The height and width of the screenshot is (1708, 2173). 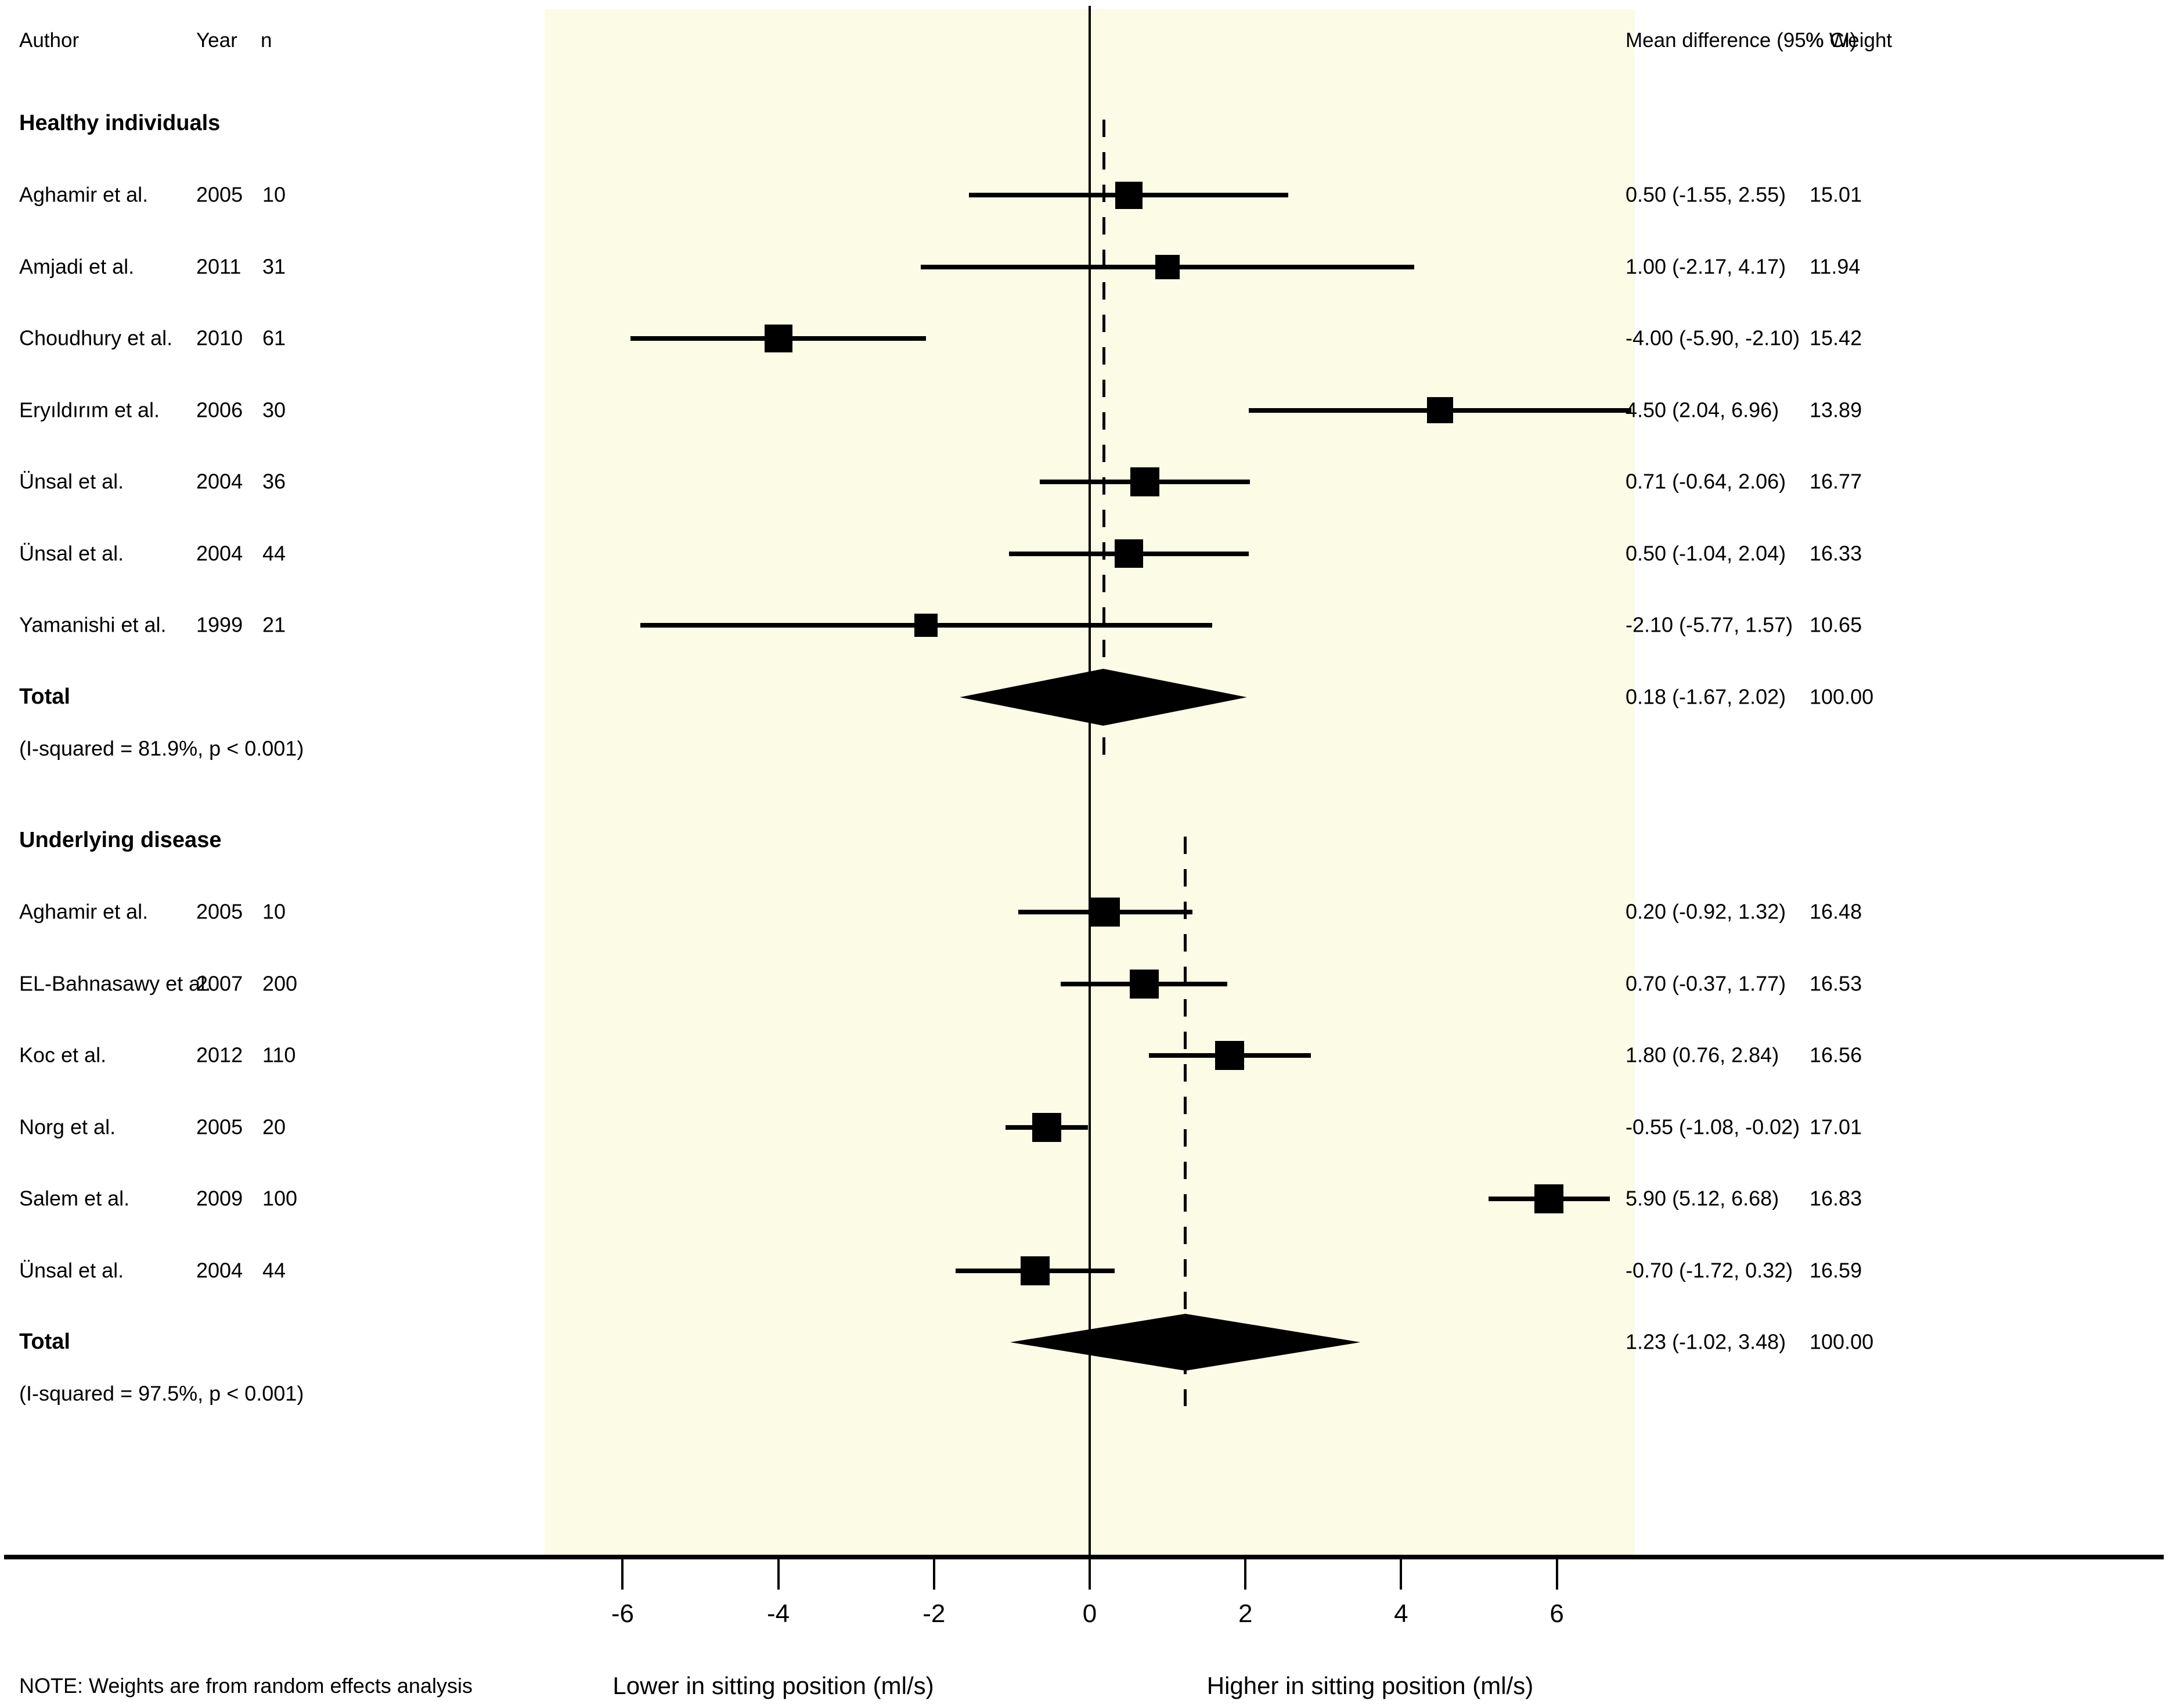 What do you see at coordinates (1090, 782) in the screenshot?
I see `zero-line` at bounding box center [1090, 782].